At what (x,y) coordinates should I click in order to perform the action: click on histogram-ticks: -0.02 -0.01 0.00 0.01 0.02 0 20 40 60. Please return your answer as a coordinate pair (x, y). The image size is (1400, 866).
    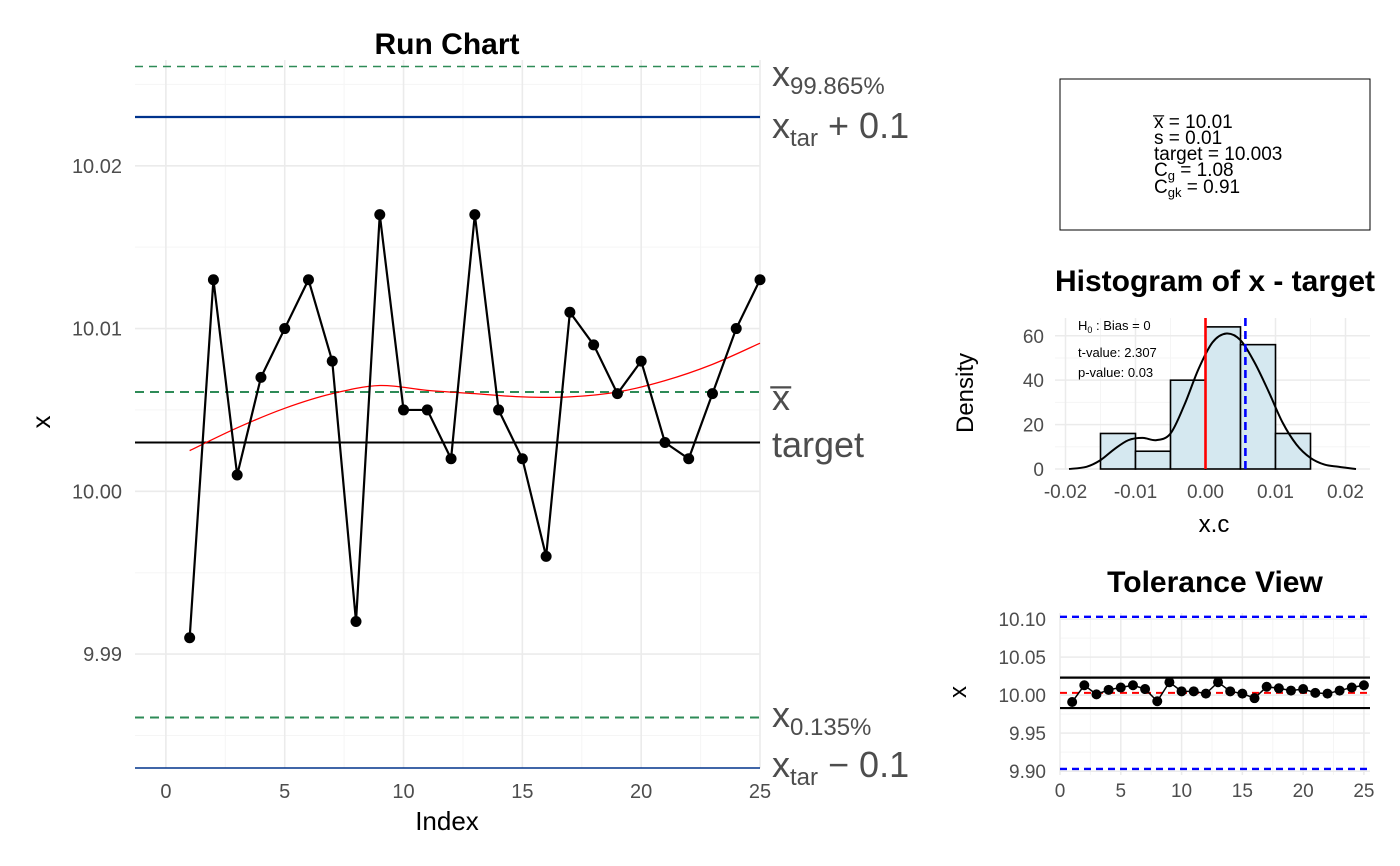
    Looking at the image, I should click on (1193, 415).